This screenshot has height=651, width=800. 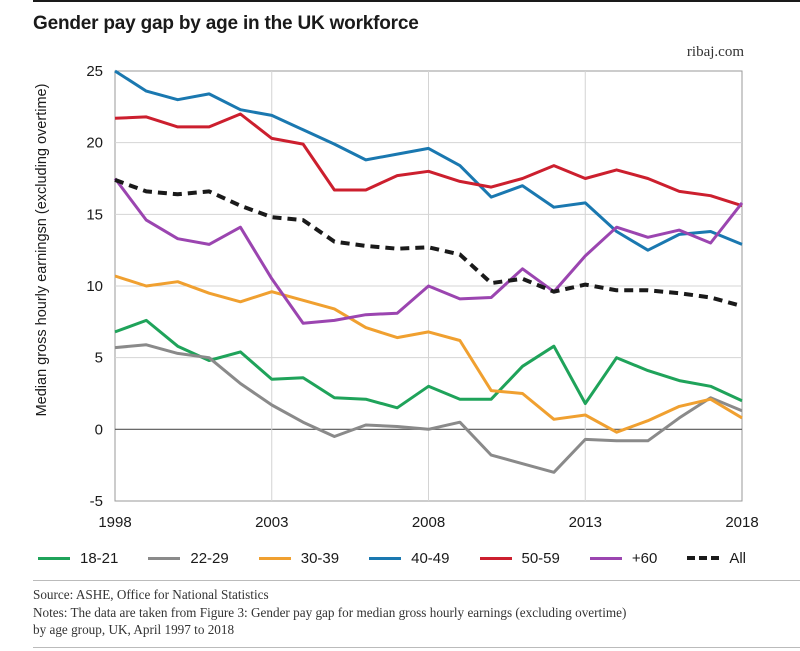 I want to click on y-tick-label: 20, so click(x=94, y=143).